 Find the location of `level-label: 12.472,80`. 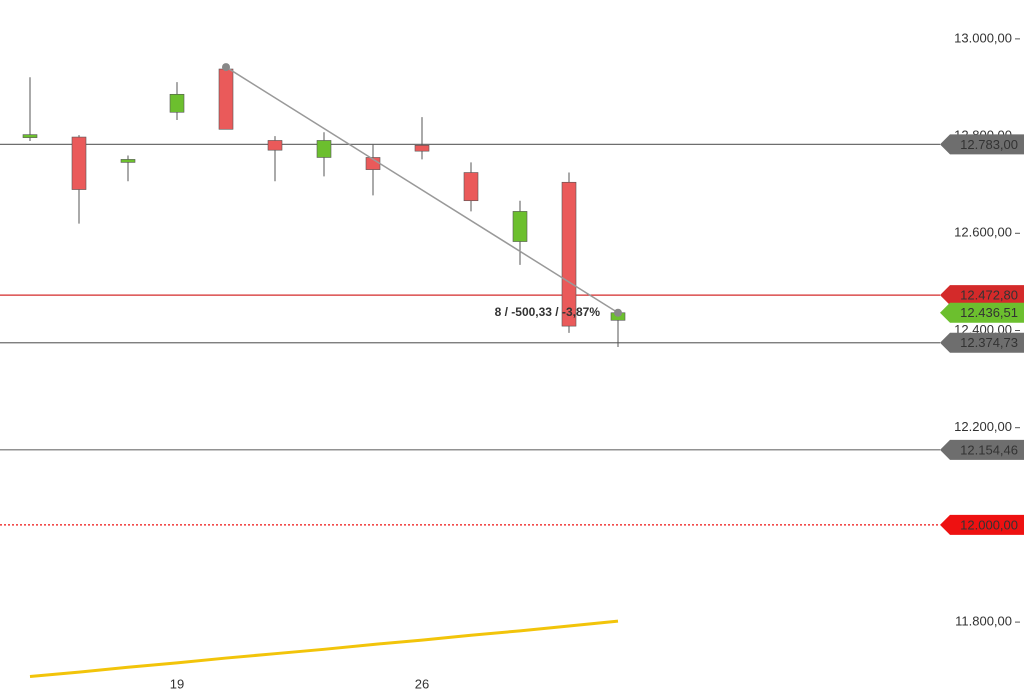

level-label: 12.472,80 is located at coordinates (989, 295).